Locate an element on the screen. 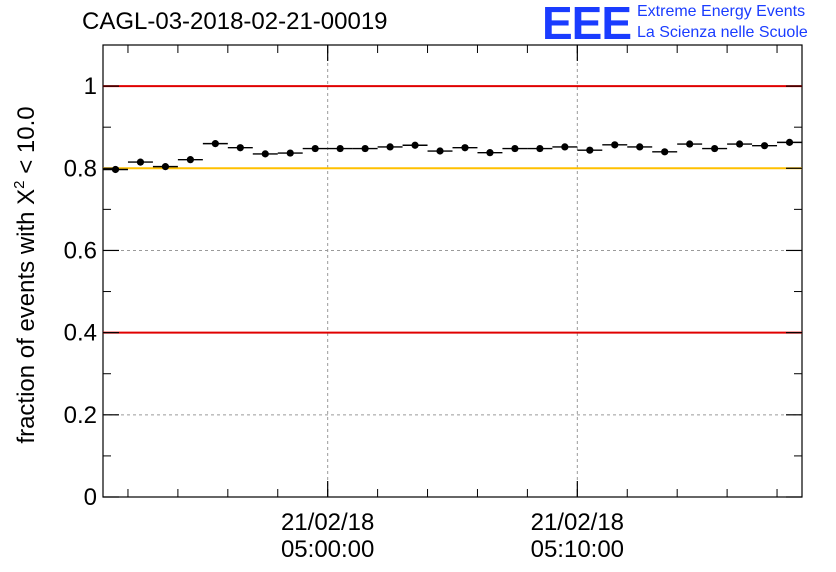 This screenshot has height=572, width=836. y-tick-label: 0.6 is located at coordinates (80, 250).